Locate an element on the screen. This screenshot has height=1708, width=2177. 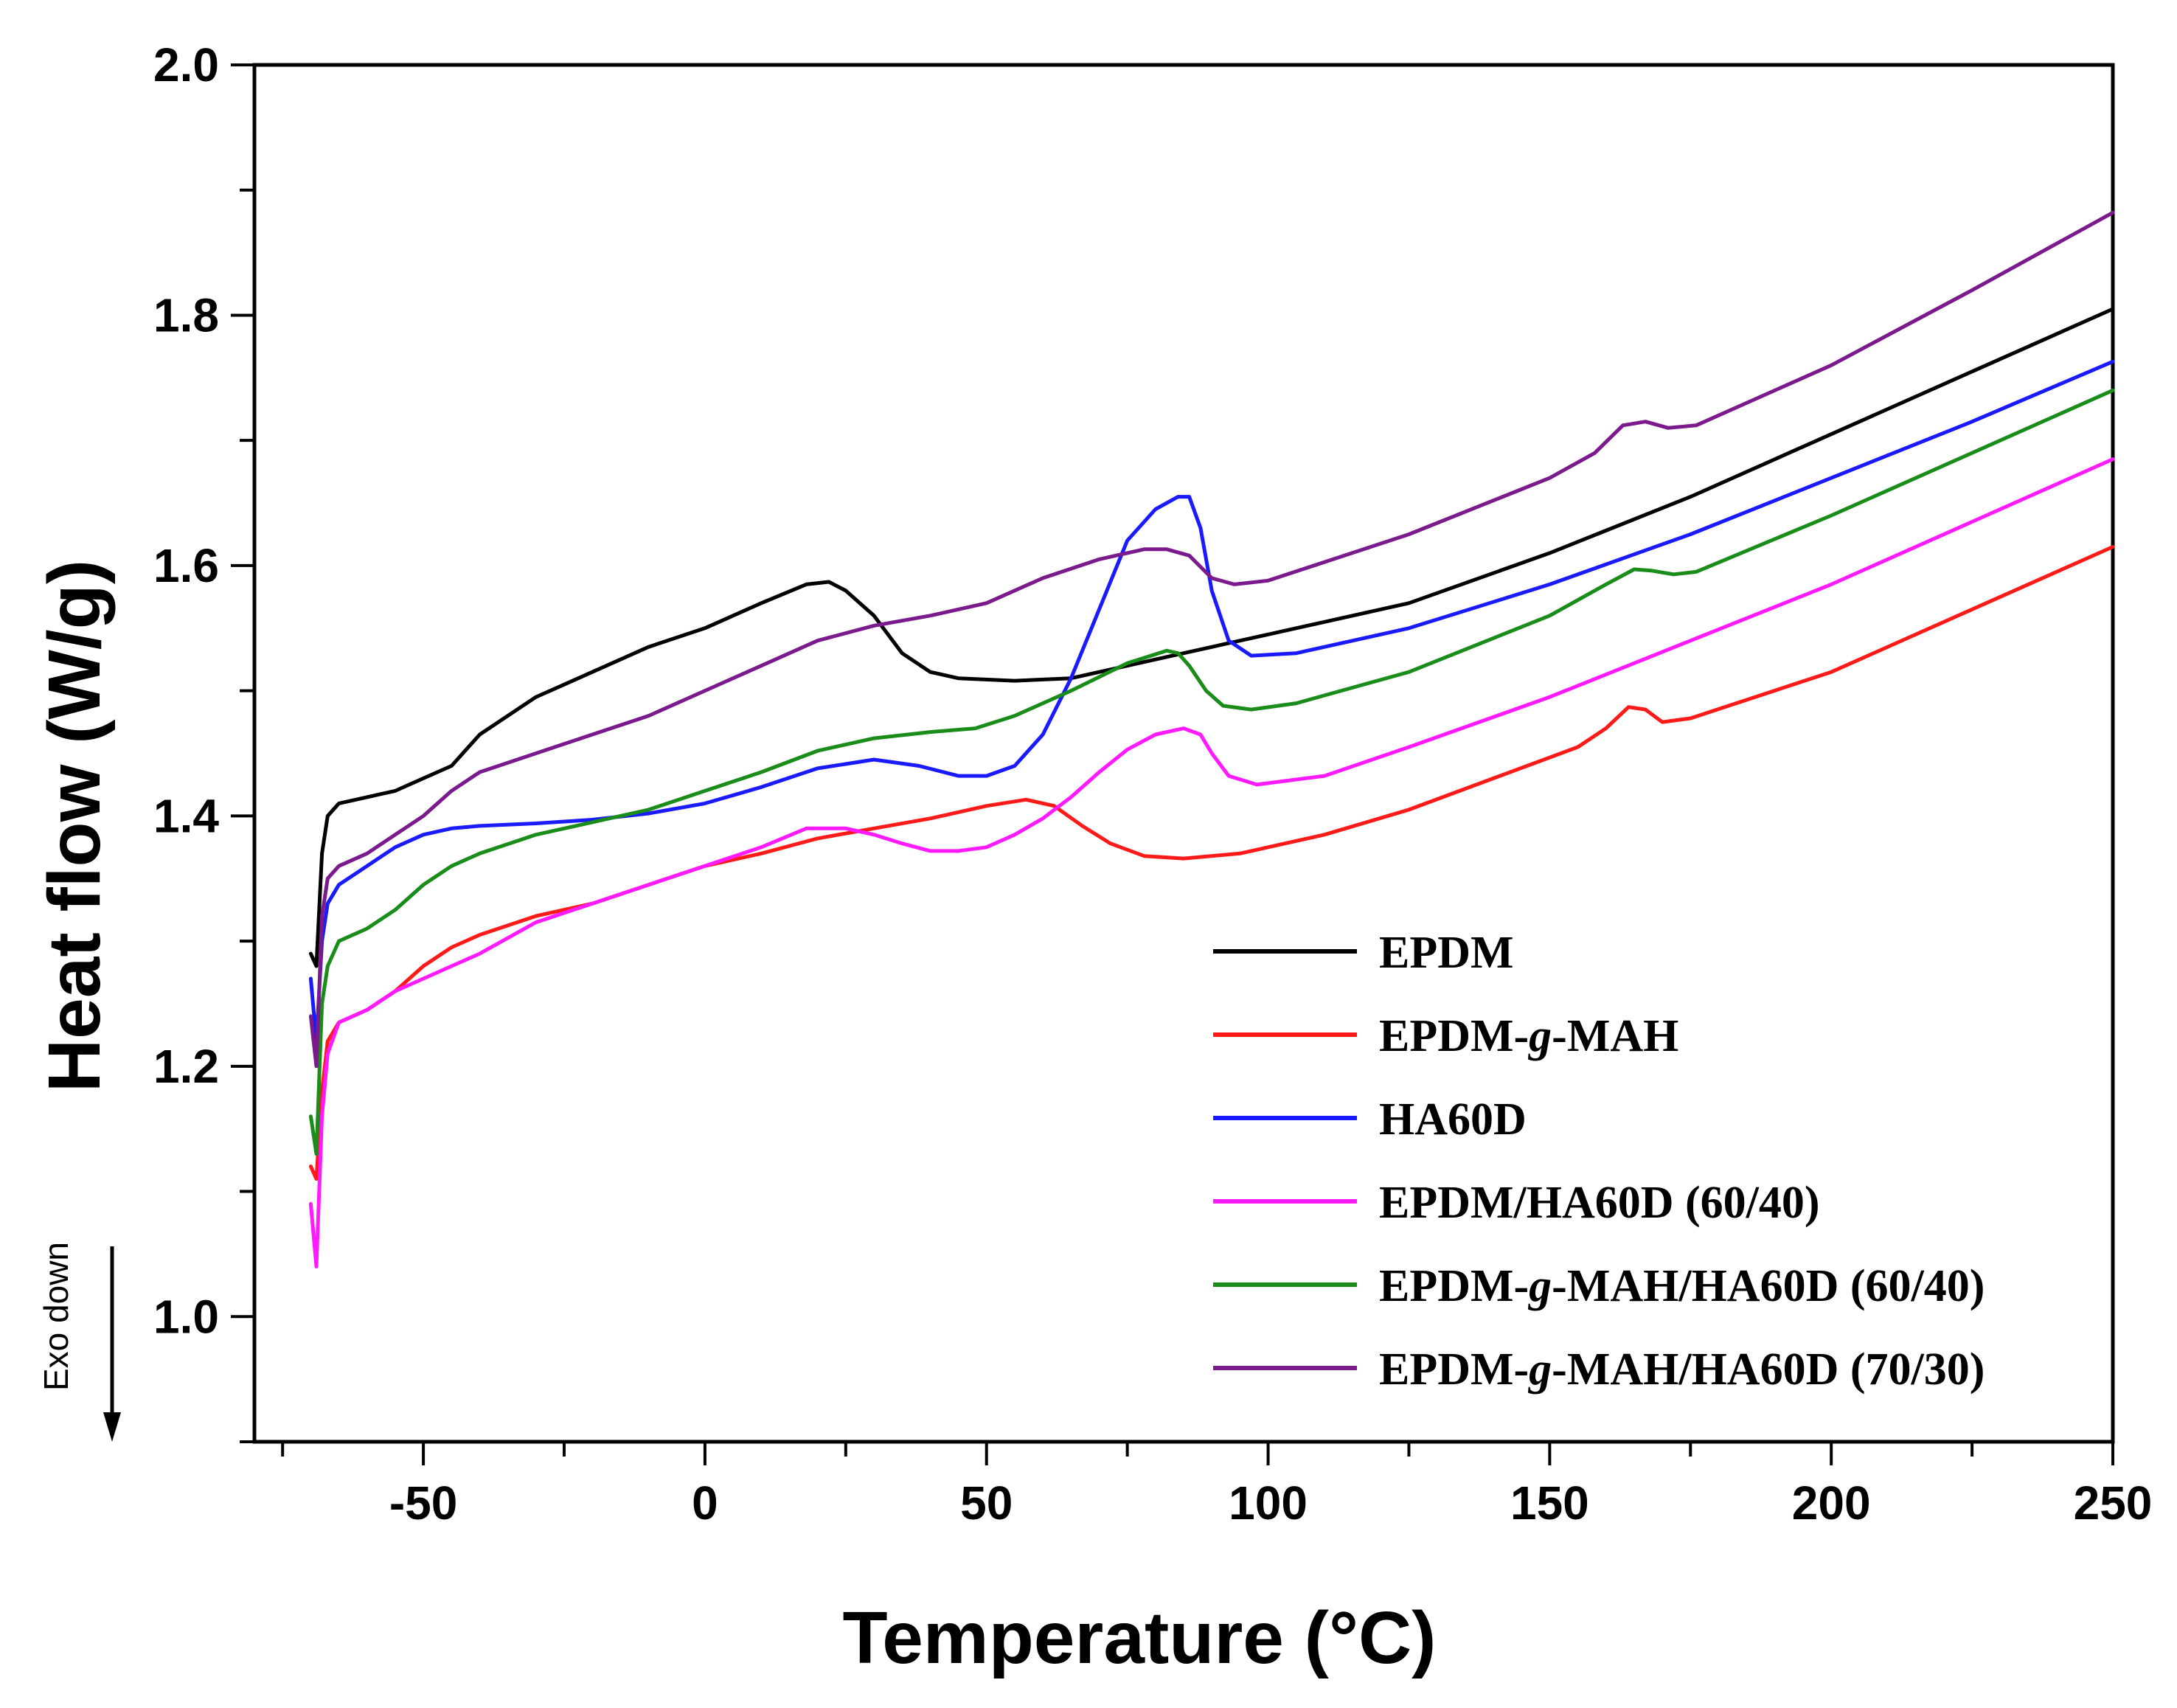
x-tick-label: 100 is located at coordinates (1268, 1503).